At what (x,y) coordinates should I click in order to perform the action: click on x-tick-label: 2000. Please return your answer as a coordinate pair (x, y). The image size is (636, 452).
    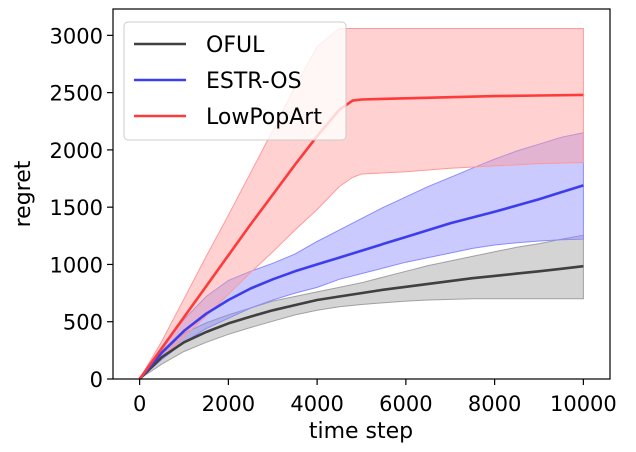
    Looking at the image, I should click on (228, 404).